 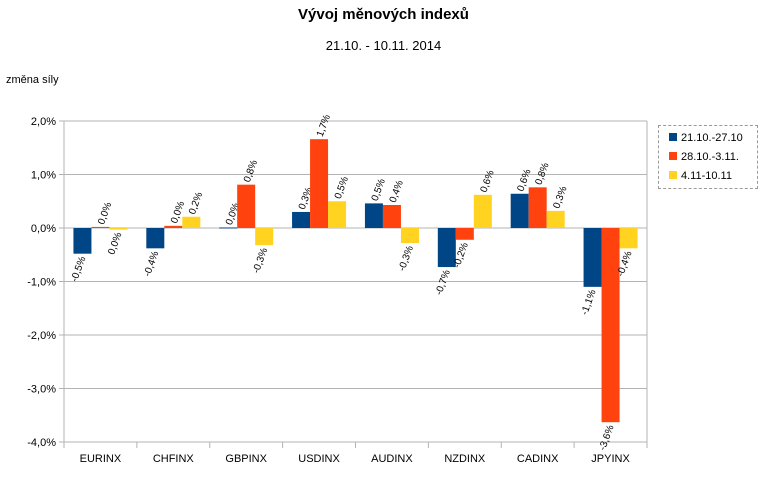 I want to click on data-label: -3,6%, so click(x=606, y=438).